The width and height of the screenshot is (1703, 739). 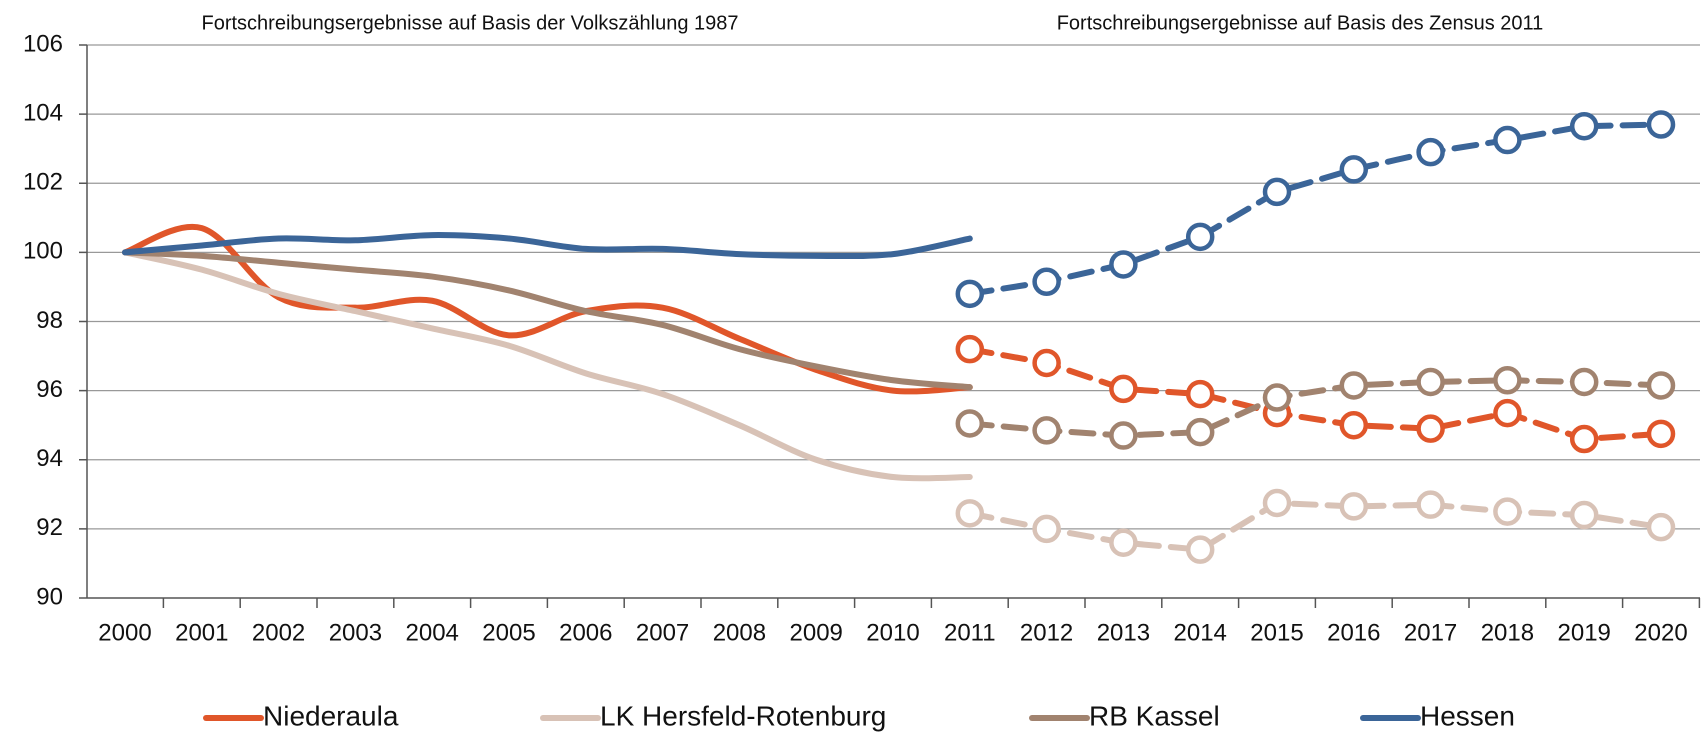 I want to click on x-tick-label: 2007, so click(x=662, y=632).